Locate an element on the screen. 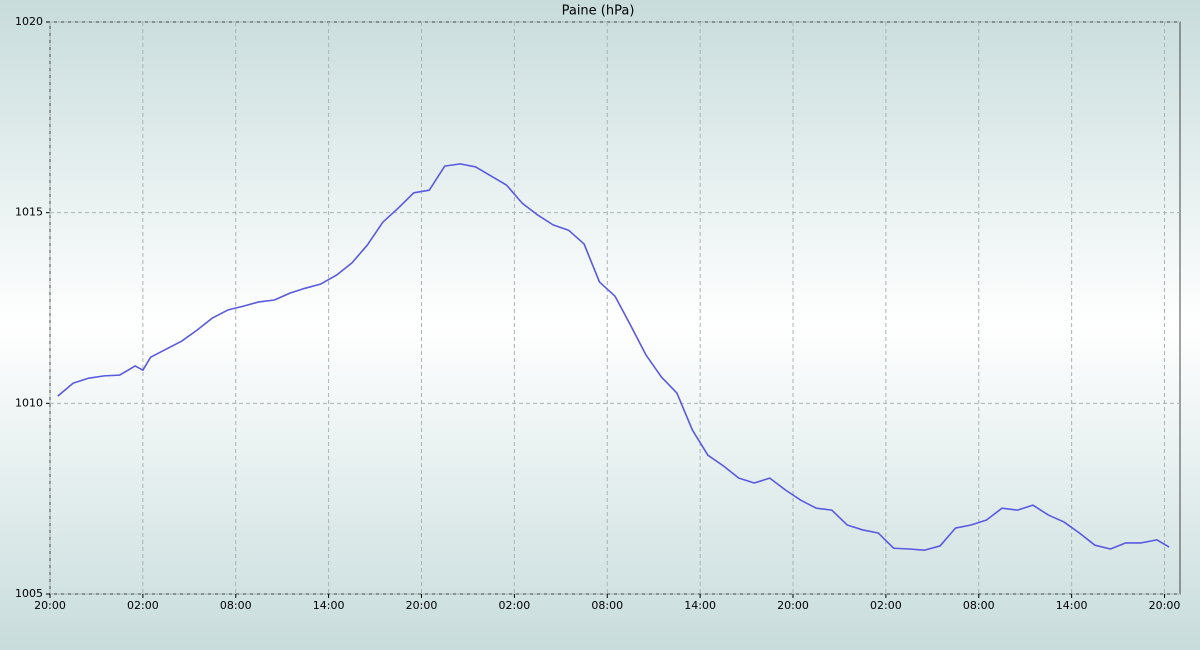 The width and height of the screenshot is (1200, 650). y-tick-label: 1010 is located at coordinates (29, 402).